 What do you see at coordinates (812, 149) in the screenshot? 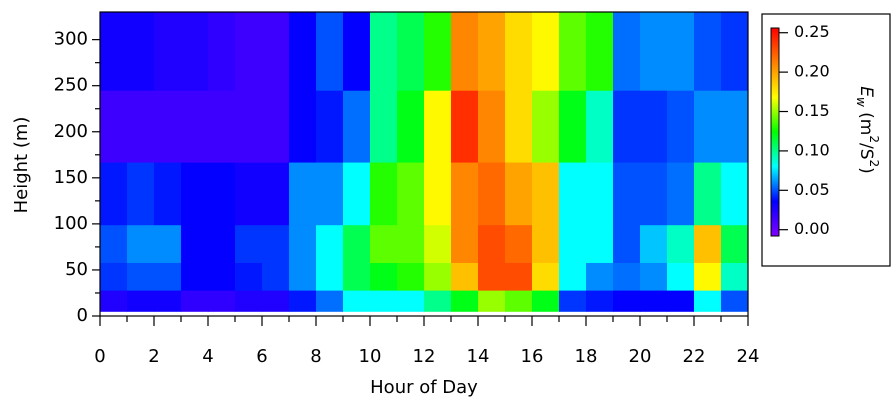
I see `colorbar-tick-label: 0.10` at bounding box center [812, 149].